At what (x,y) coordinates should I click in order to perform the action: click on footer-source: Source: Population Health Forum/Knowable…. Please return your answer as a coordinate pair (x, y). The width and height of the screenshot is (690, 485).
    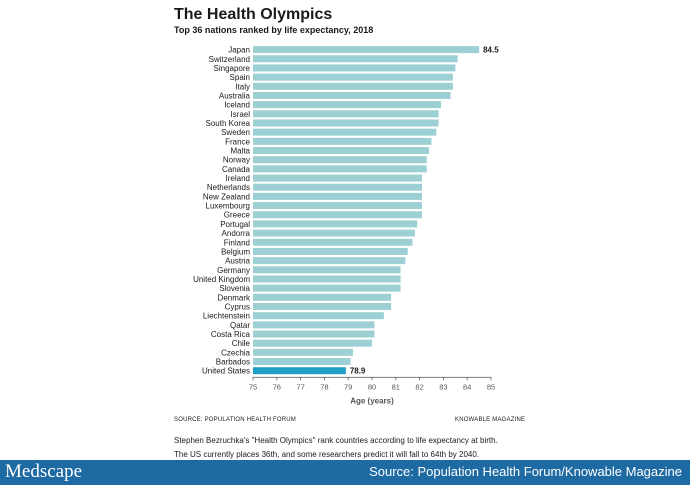
    Looking at the image, I should click on (525, 471).